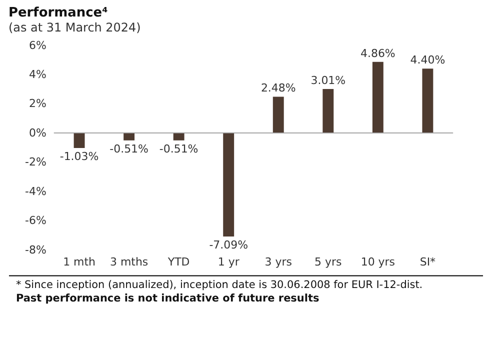  What do you see at coordinates (35, 191) in the screenshot?
I see `y-tick-label: -4%` at bounding box center [35, 191].